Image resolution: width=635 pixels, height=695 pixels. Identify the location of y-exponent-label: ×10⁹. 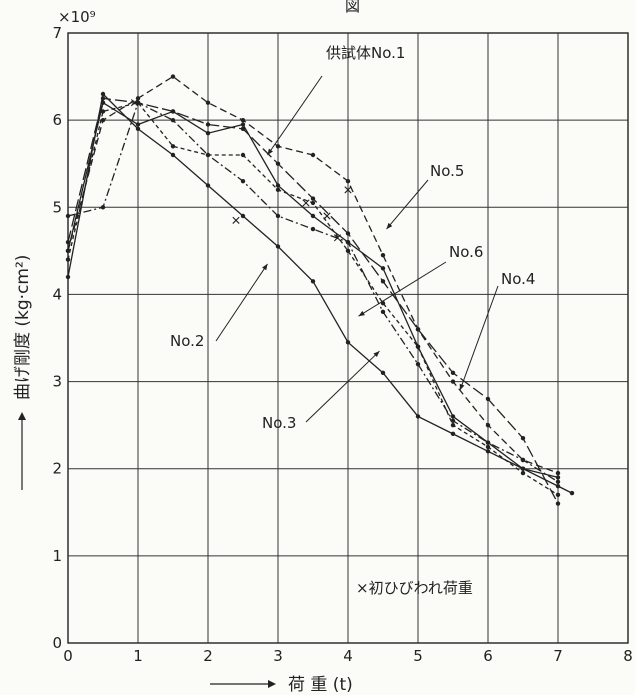
(77, 17).